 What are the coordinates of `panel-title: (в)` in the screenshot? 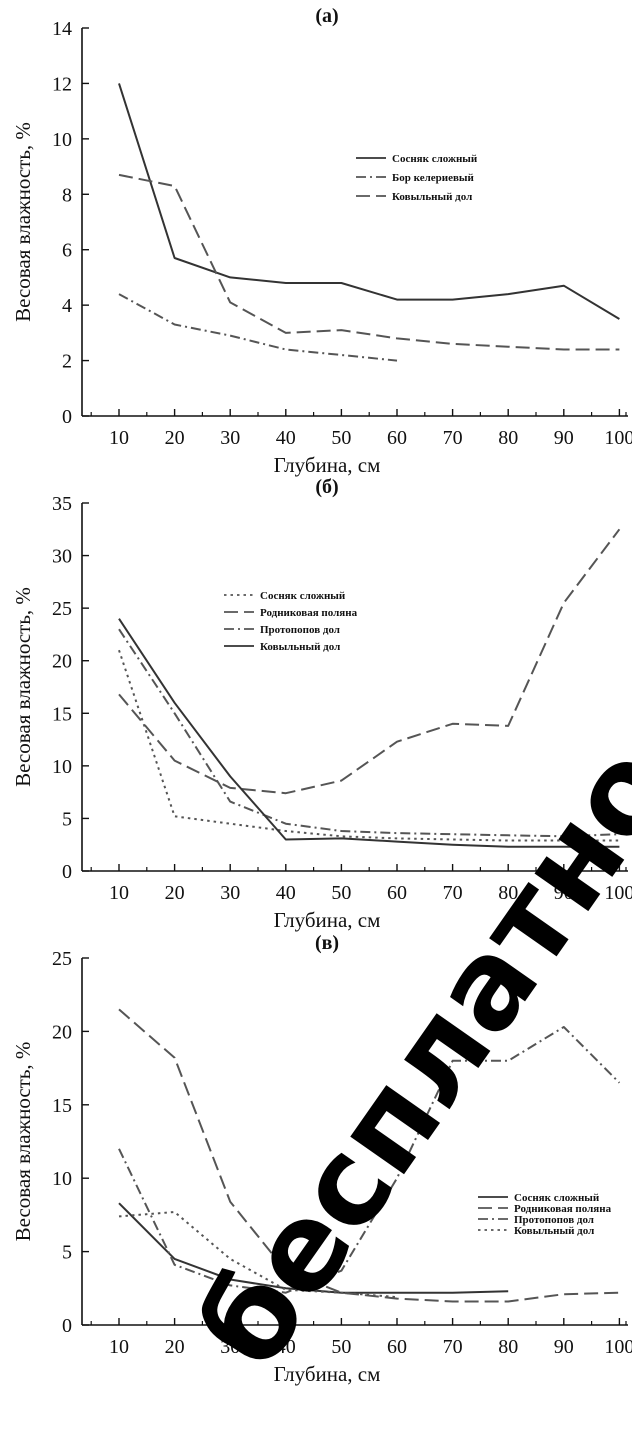 It's located at (327, 943).